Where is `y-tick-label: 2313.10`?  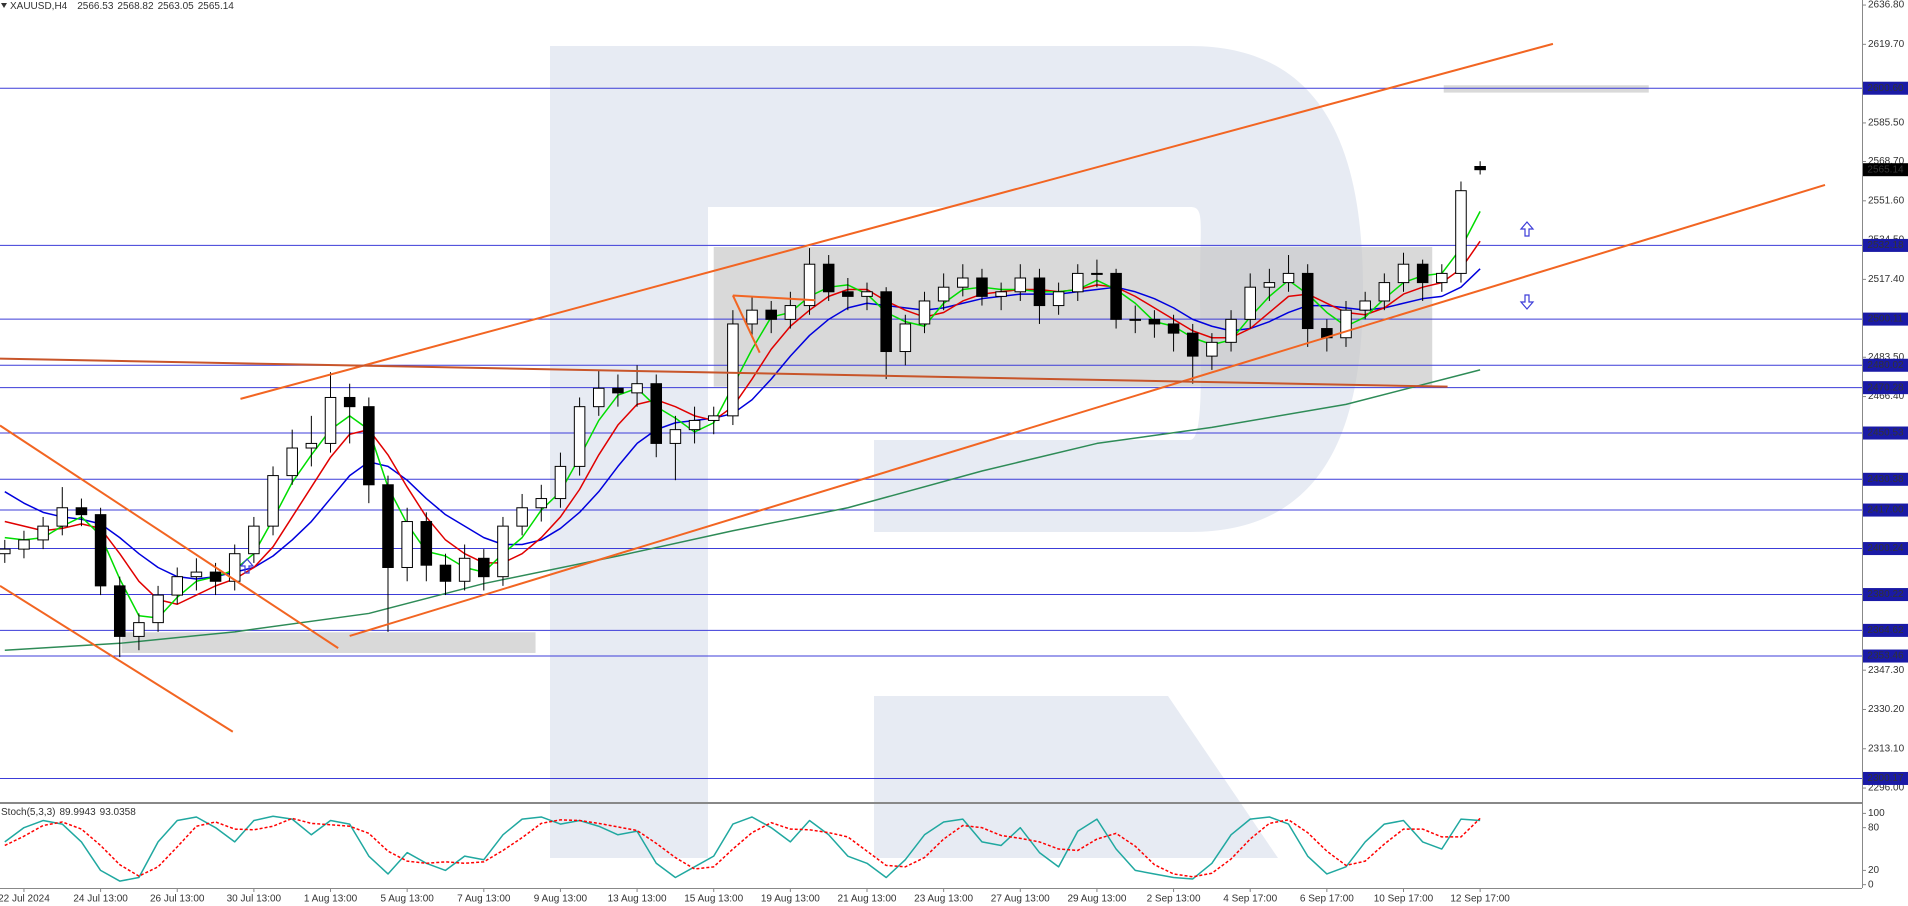 y-tick-label: 2313.10 is located at coordinates (1886, 748).